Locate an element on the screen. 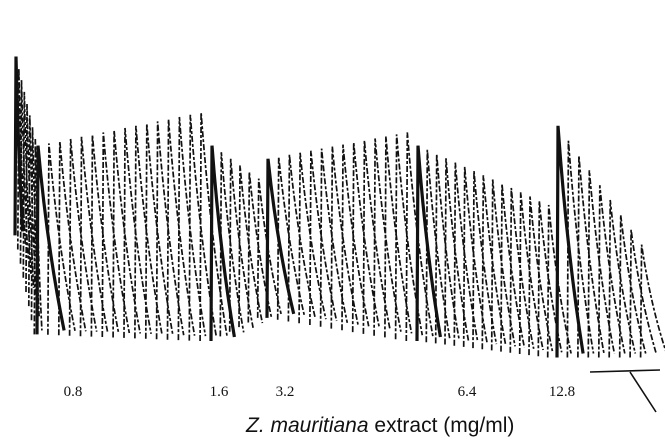 This screenshot has height=446, width=665. trace-tail is located at coordinates (625, 391).